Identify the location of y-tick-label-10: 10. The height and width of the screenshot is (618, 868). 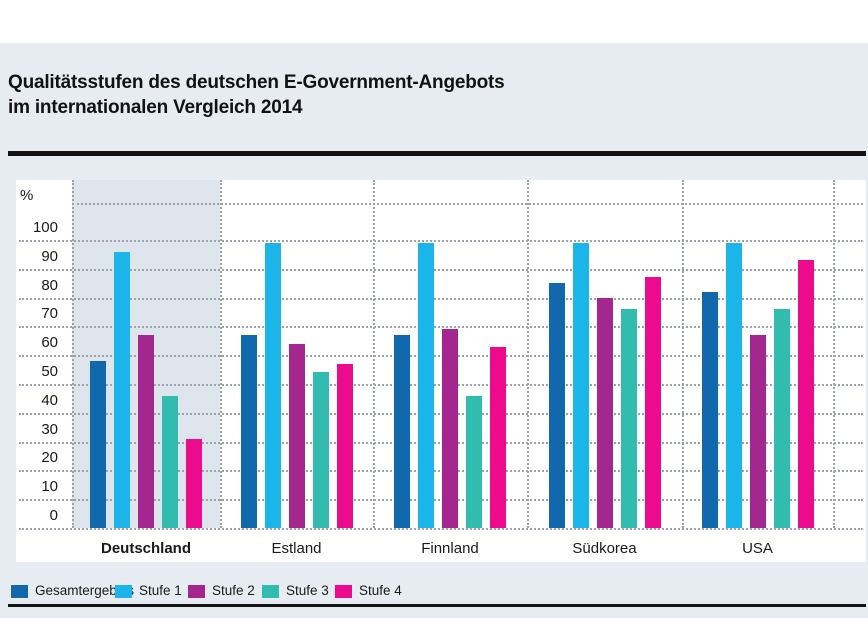
(49, 487).